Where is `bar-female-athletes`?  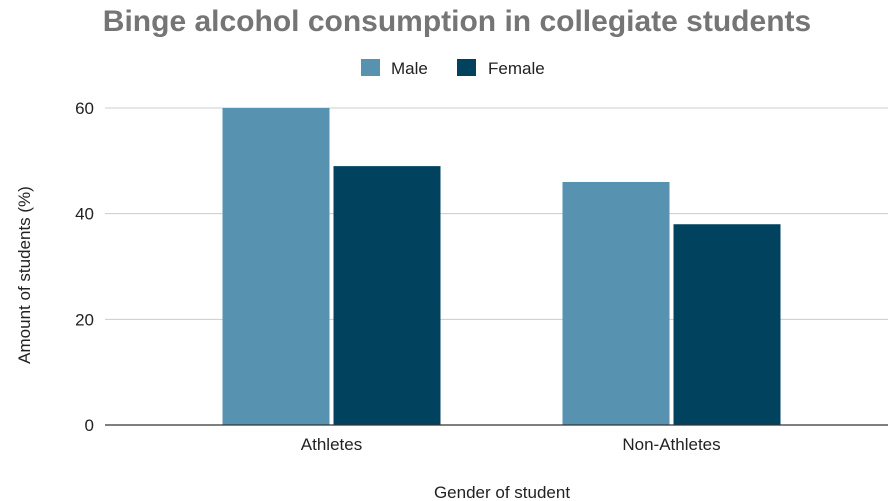
bar-female-athletes is located at coordinates (387, 295).